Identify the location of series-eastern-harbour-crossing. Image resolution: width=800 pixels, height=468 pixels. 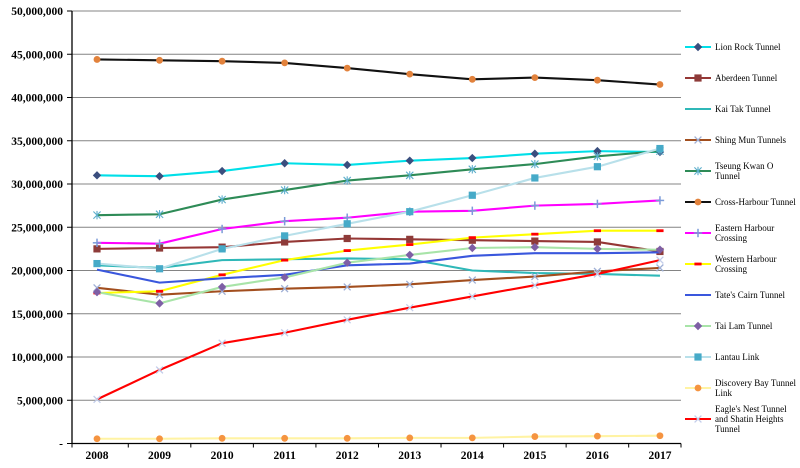
(378, 222).